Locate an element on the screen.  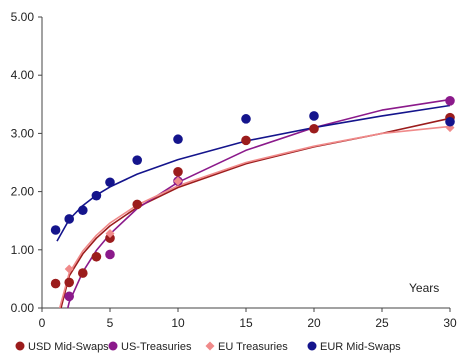
x-tick-label: 5 is located at coordinates (110, 323).